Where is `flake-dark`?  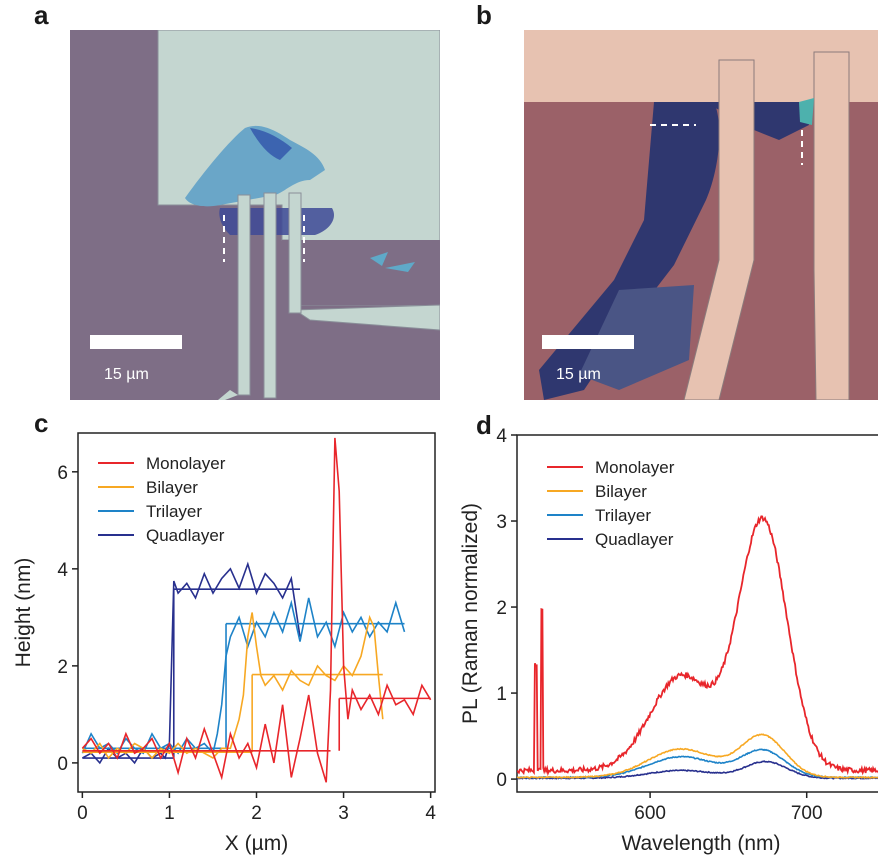 flake-dark is located at coordinates (629, 251).